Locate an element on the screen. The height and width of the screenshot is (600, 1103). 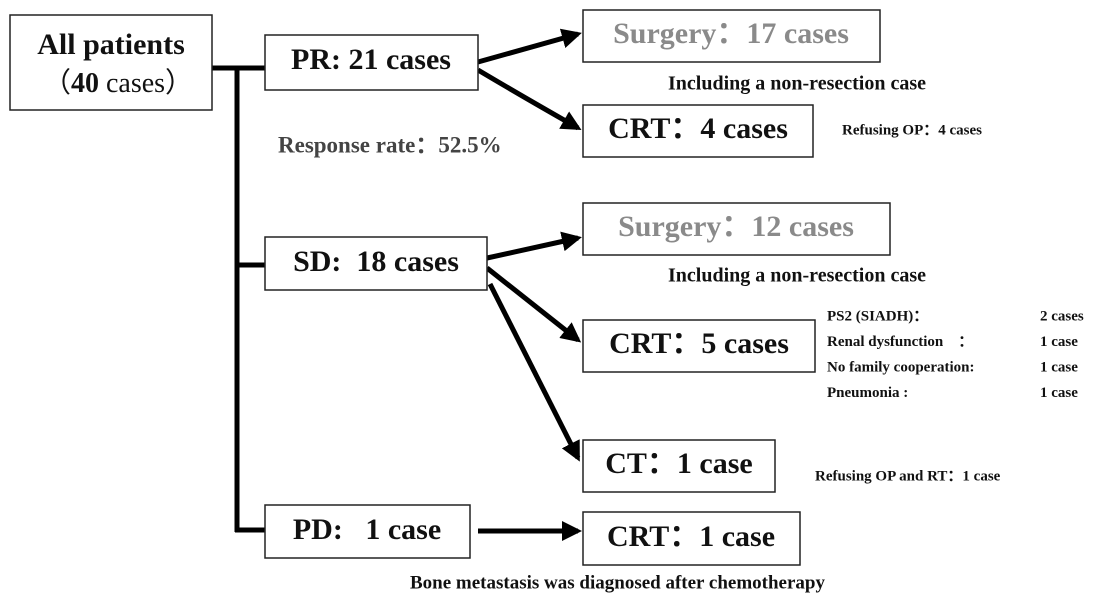
pr-crt-label: CRT：4 cases is located at coordinates (698, 128).